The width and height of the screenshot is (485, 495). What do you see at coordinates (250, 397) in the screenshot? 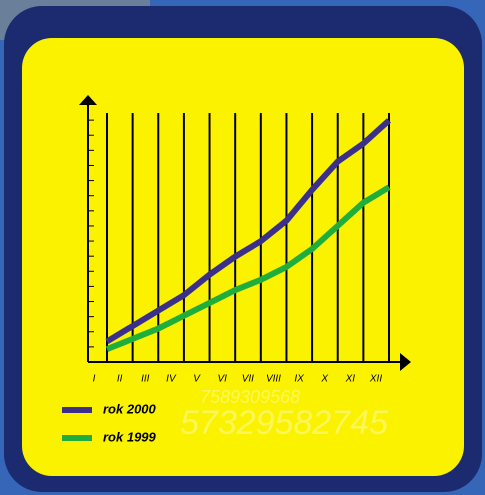
I see `watermark: 7589309568` at bounding box center [250, 397].